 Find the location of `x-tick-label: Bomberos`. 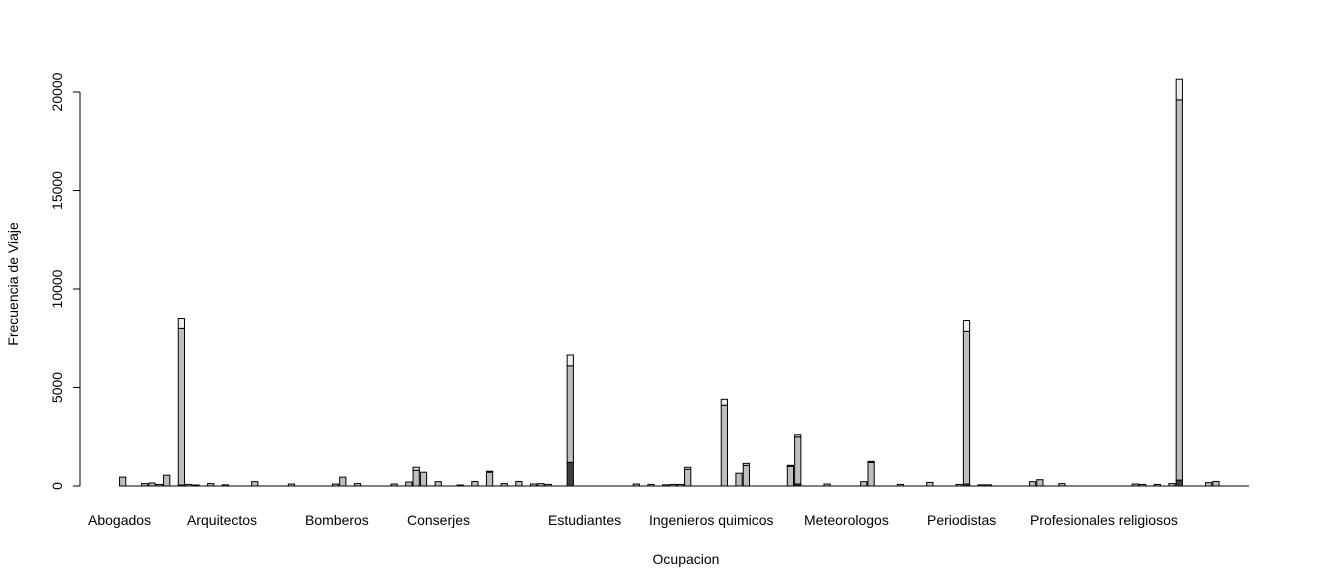

x-tick-label: Bomberos is located at coordinates (337, 520).